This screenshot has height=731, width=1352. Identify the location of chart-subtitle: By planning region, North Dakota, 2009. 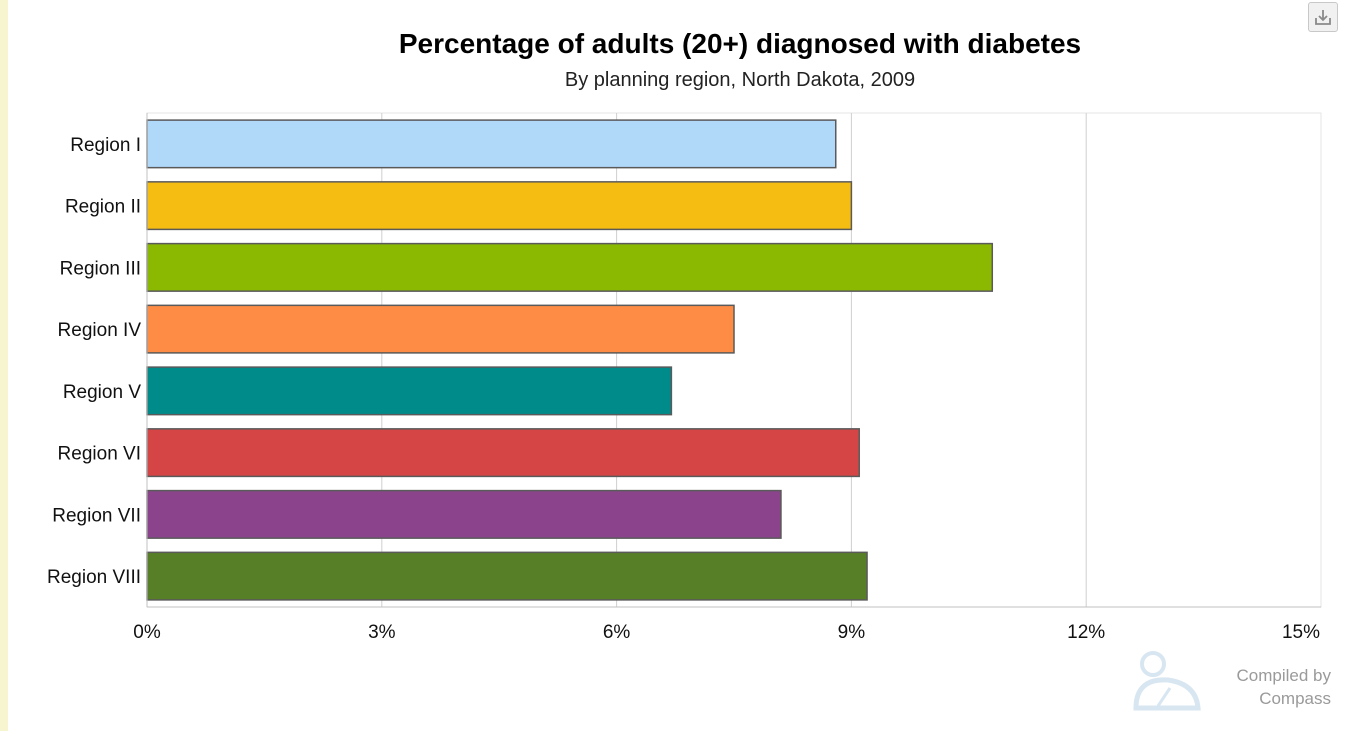
(740, 80).